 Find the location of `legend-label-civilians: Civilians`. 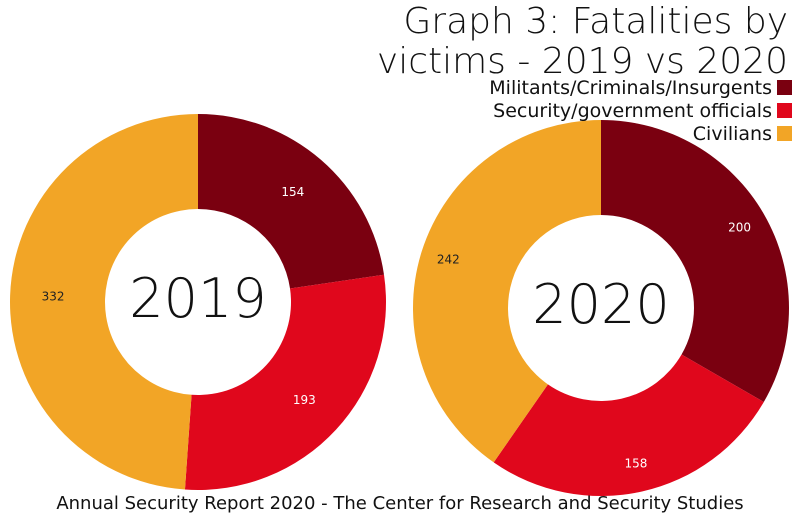

legend-label-civilians: Civilians is located at coordinates (732, 133).